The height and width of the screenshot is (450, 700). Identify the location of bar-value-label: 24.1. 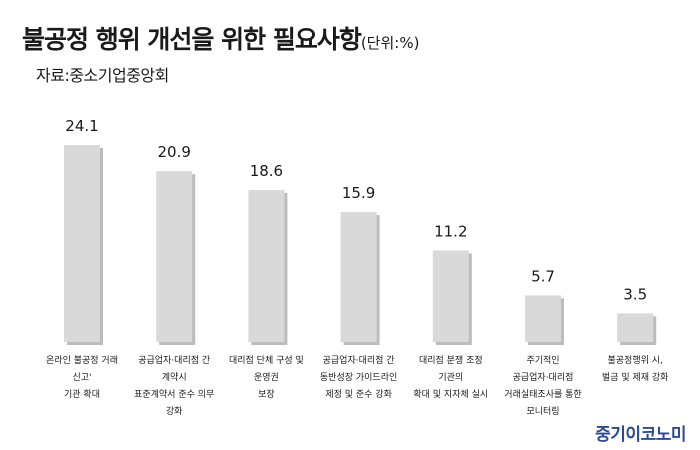
(81, 126).